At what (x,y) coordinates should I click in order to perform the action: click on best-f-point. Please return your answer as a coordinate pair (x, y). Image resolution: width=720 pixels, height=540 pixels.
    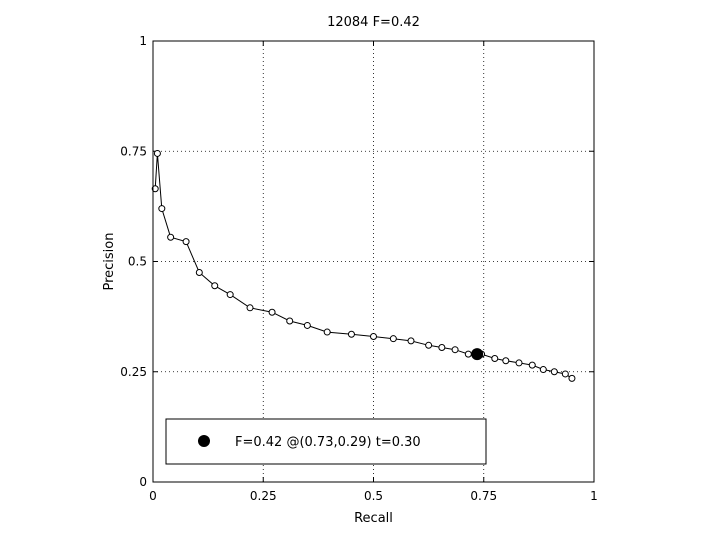
    Looking at the image, I should click on (477, 354).